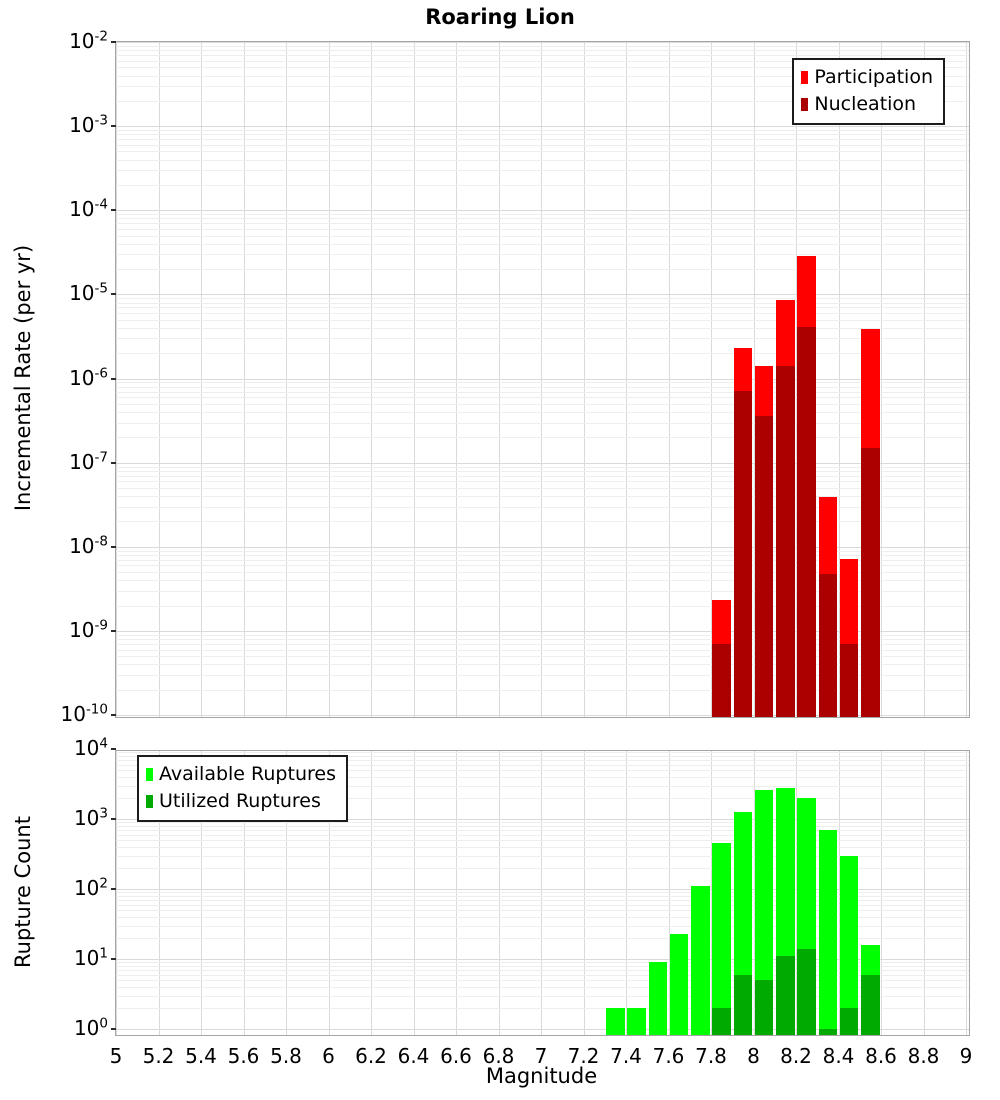  I want to click on rate-legend: Participation Nucleation, so click(868, 91).